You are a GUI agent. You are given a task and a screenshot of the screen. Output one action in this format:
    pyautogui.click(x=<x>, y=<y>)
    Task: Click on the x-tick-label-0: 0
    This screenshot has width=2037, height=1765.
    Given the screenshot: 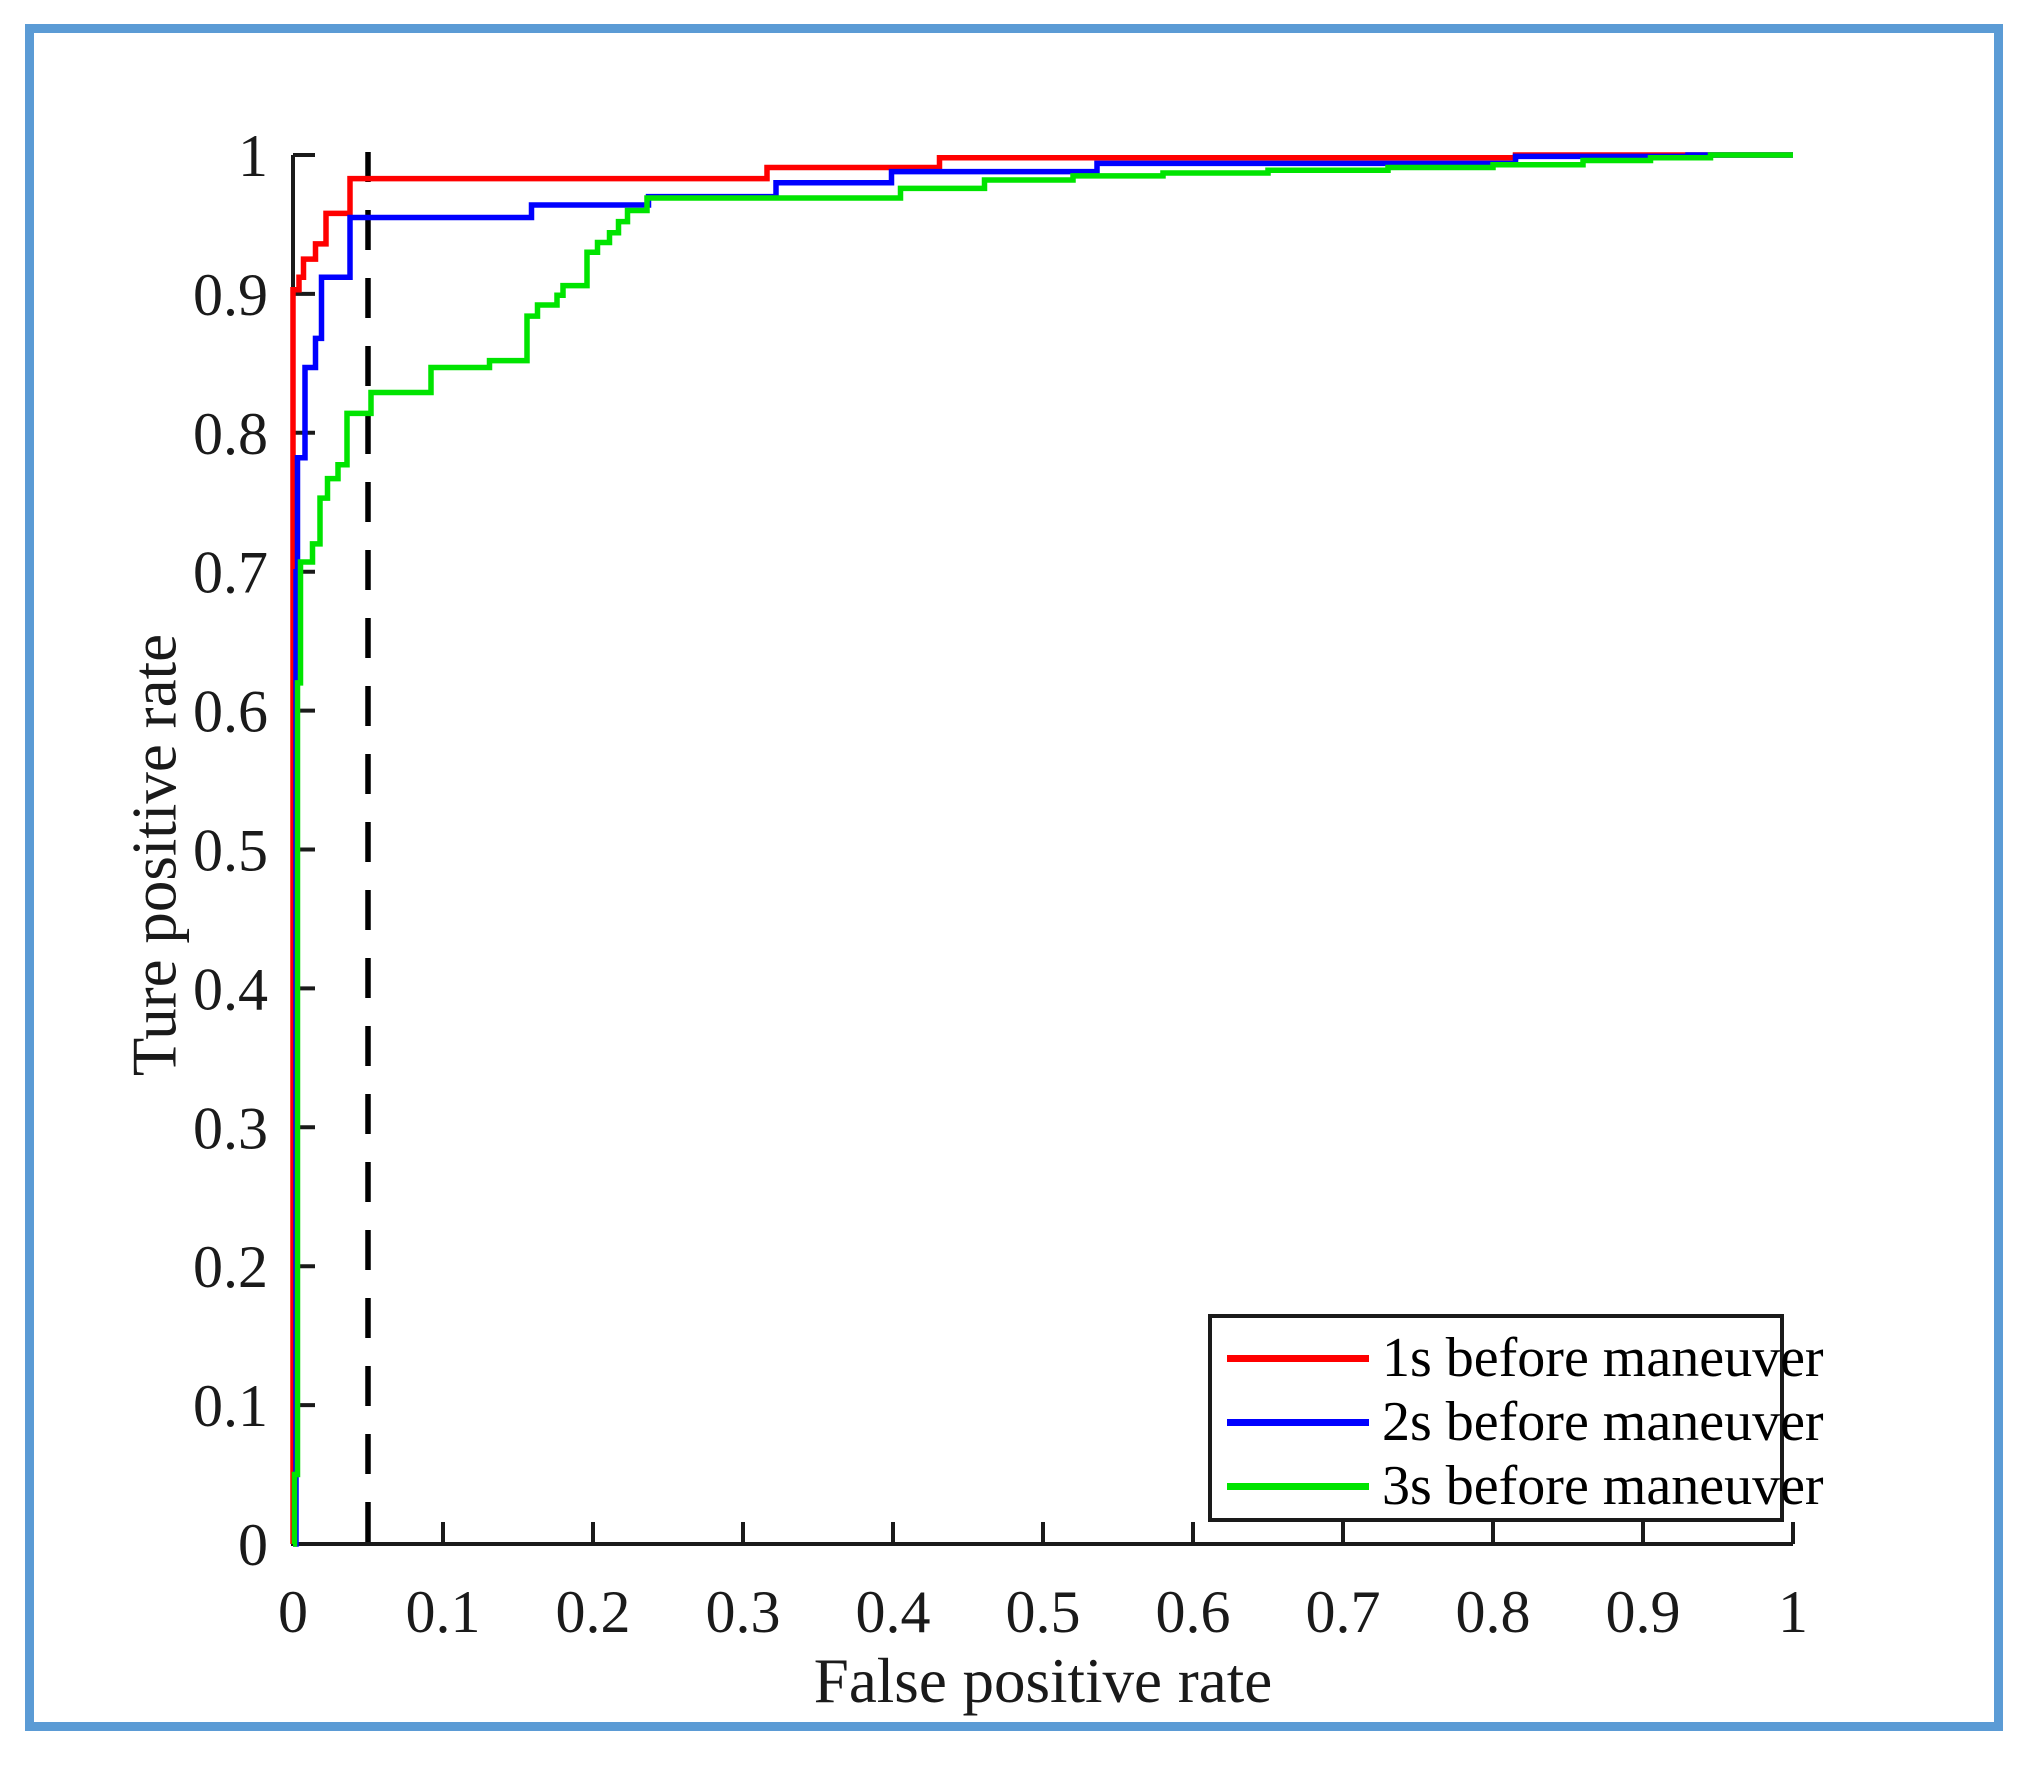 What is the action you would take?
    pyautogui.click(x=293, y=1612)
    